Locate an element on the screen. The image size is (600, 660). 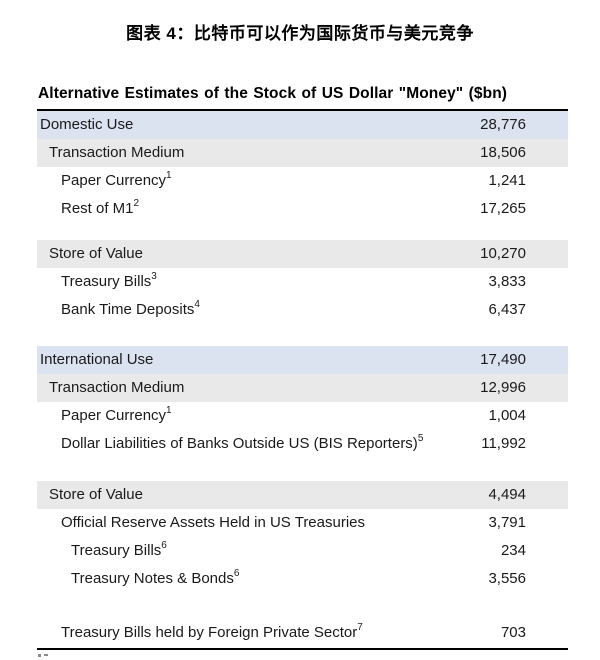
row-value: 17,265 is located at coordinates (503, 208).